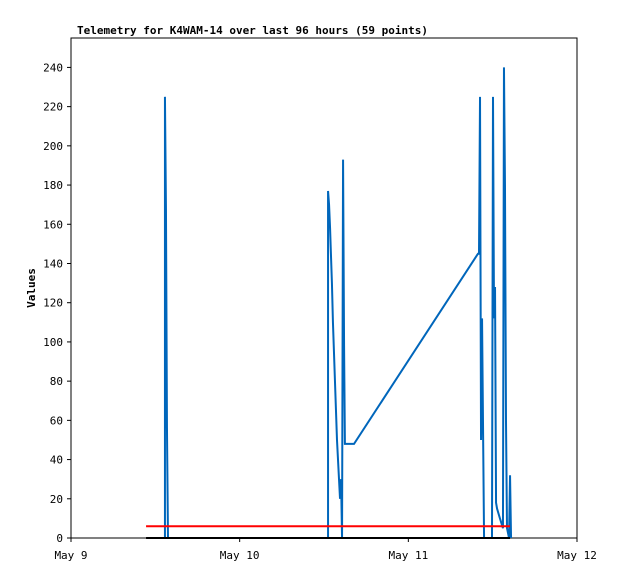 This screenshot has height=583, width=618. Describe the element at coordinates (53, 146) in the screenshot. I see `y-tick-label: 200` at that location.